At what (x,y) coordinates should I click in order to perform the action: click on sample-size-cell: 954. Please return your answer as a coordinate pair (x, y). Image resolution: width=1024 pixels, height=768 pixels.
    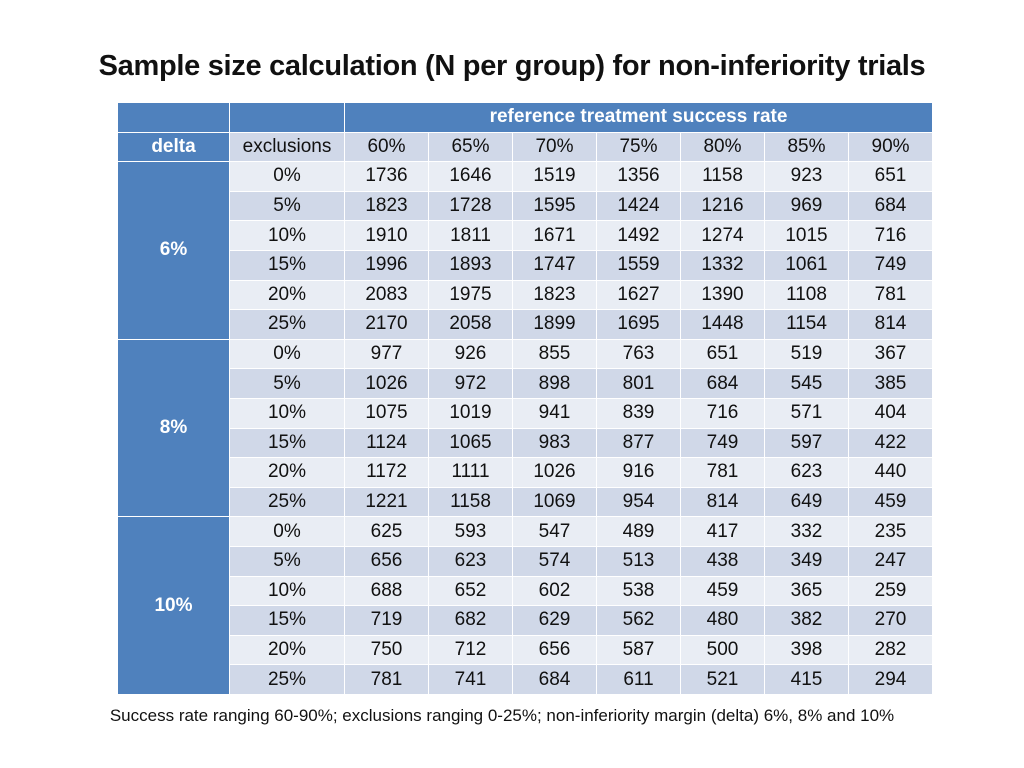
    Looking at the image, I should click on (638, 502).